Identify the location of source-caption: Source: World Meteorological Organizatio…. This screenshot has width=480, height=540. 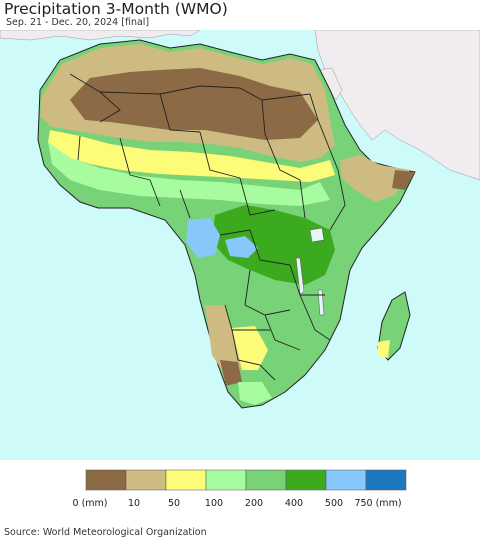
(105, 532).